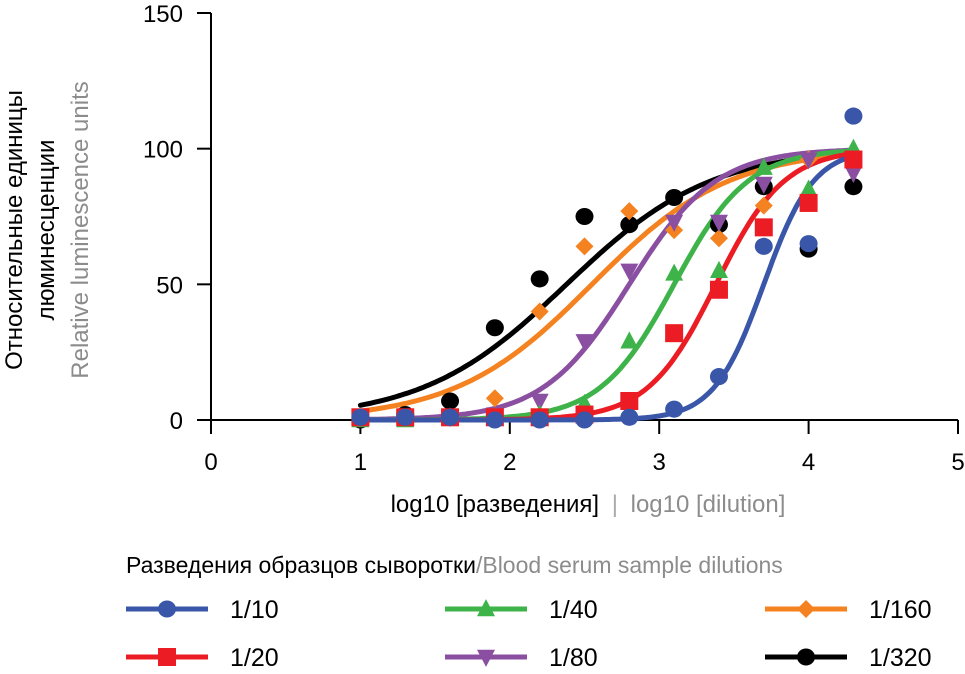  What do you see at coordinates (495, 504) in the screenshot?
I see `x-axis-title-primary: log10 [разведения]` at bounding box center [495, 504].